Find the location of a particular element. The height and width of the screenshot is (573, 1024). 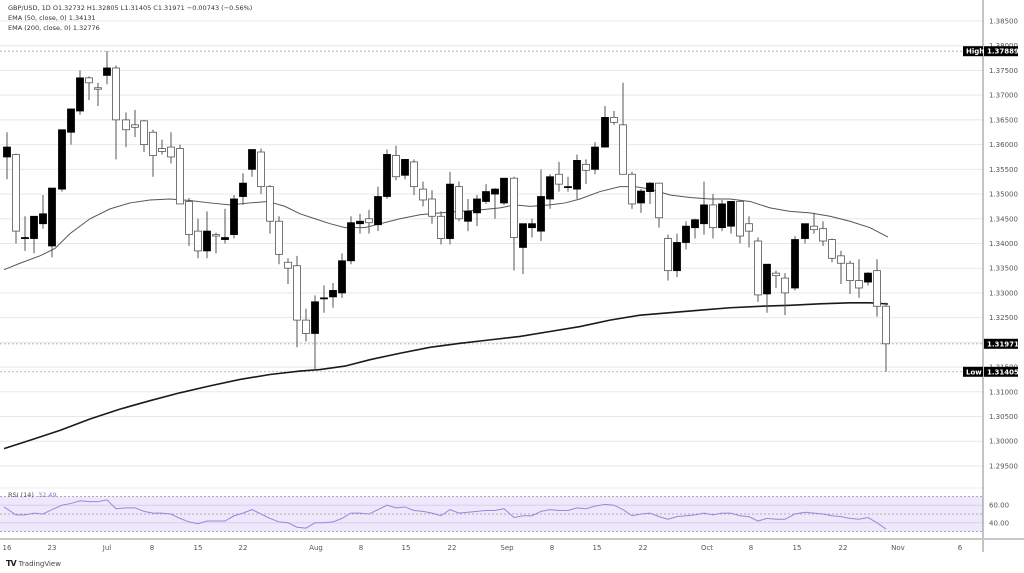

price-tick-label: 1.37500 is located at coordinates (1003, 71).